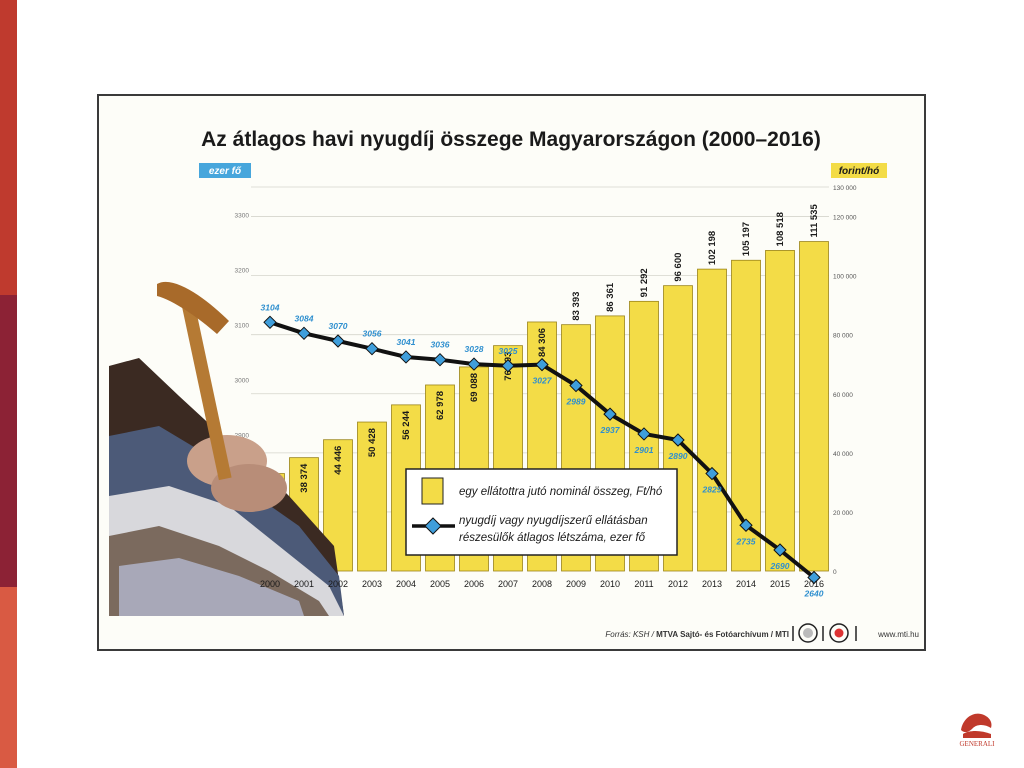 The width and height of the screenshot is (1024, 768). Describe the element at coordinates (440, 405) in the screenshot. I see `bar-value-label: 62 978` at that location.